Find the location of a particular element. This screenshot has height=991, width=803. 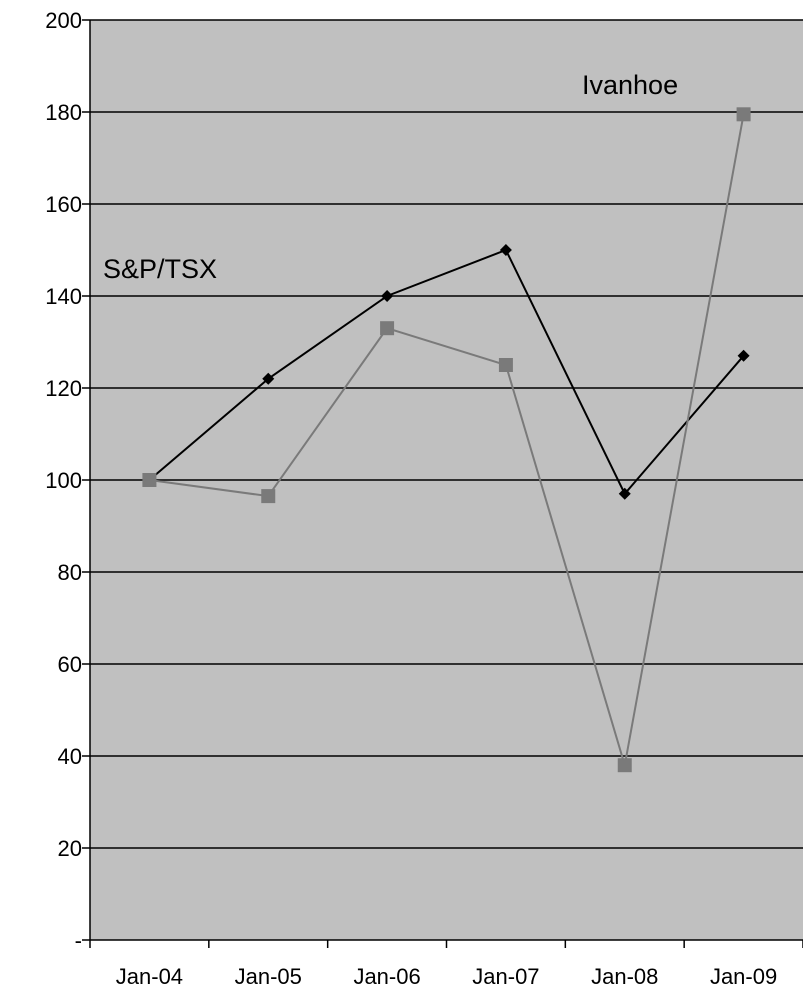

y-tick-label: 140 is located at coordinates (63, 296).